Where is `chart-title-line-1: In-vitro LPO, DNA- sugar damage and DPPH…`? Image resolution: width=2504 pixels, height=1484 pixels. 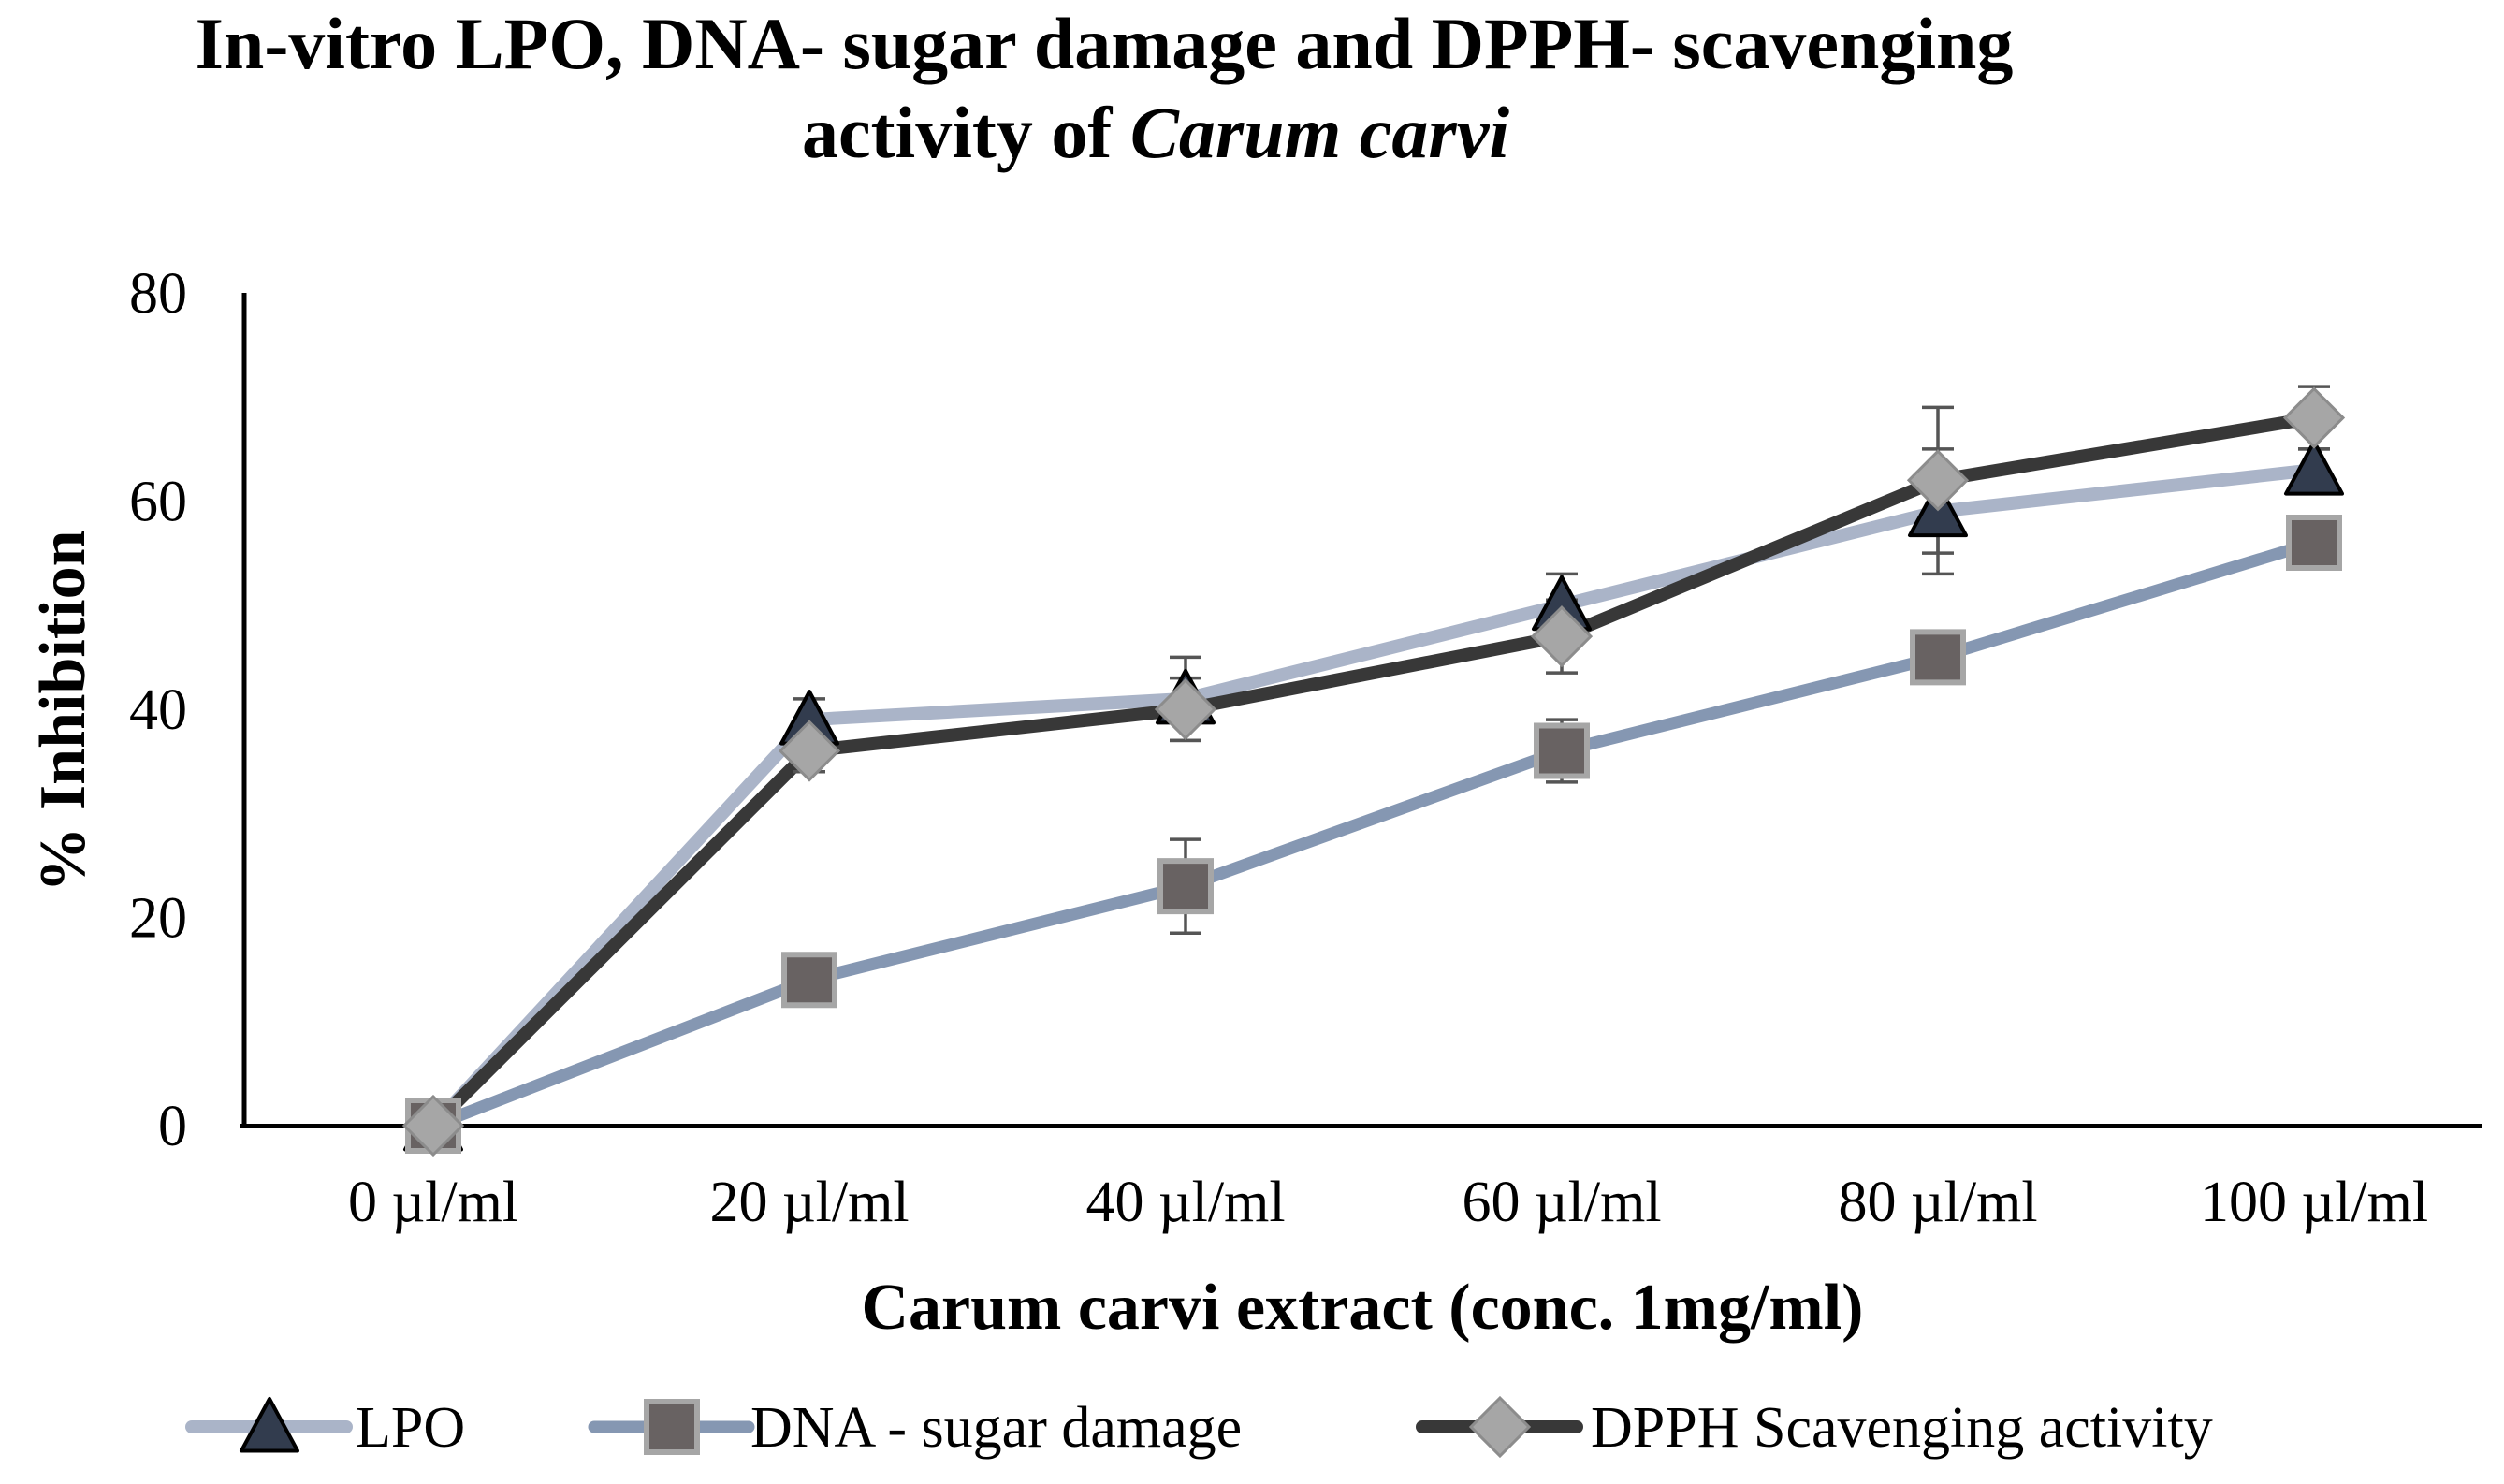 chart-title-line-1: In-vitro LPO, DNA- sugar damage and DPPH… is located at coordinates (1105, 43).